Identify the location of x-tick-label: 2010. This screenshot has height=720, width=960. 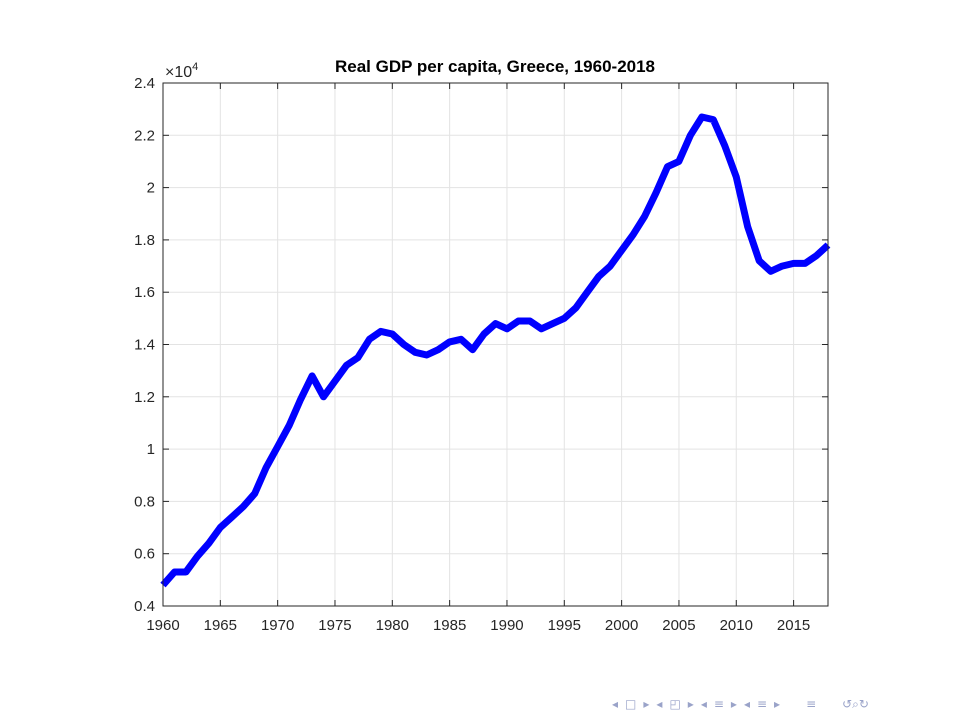
(736, 625).